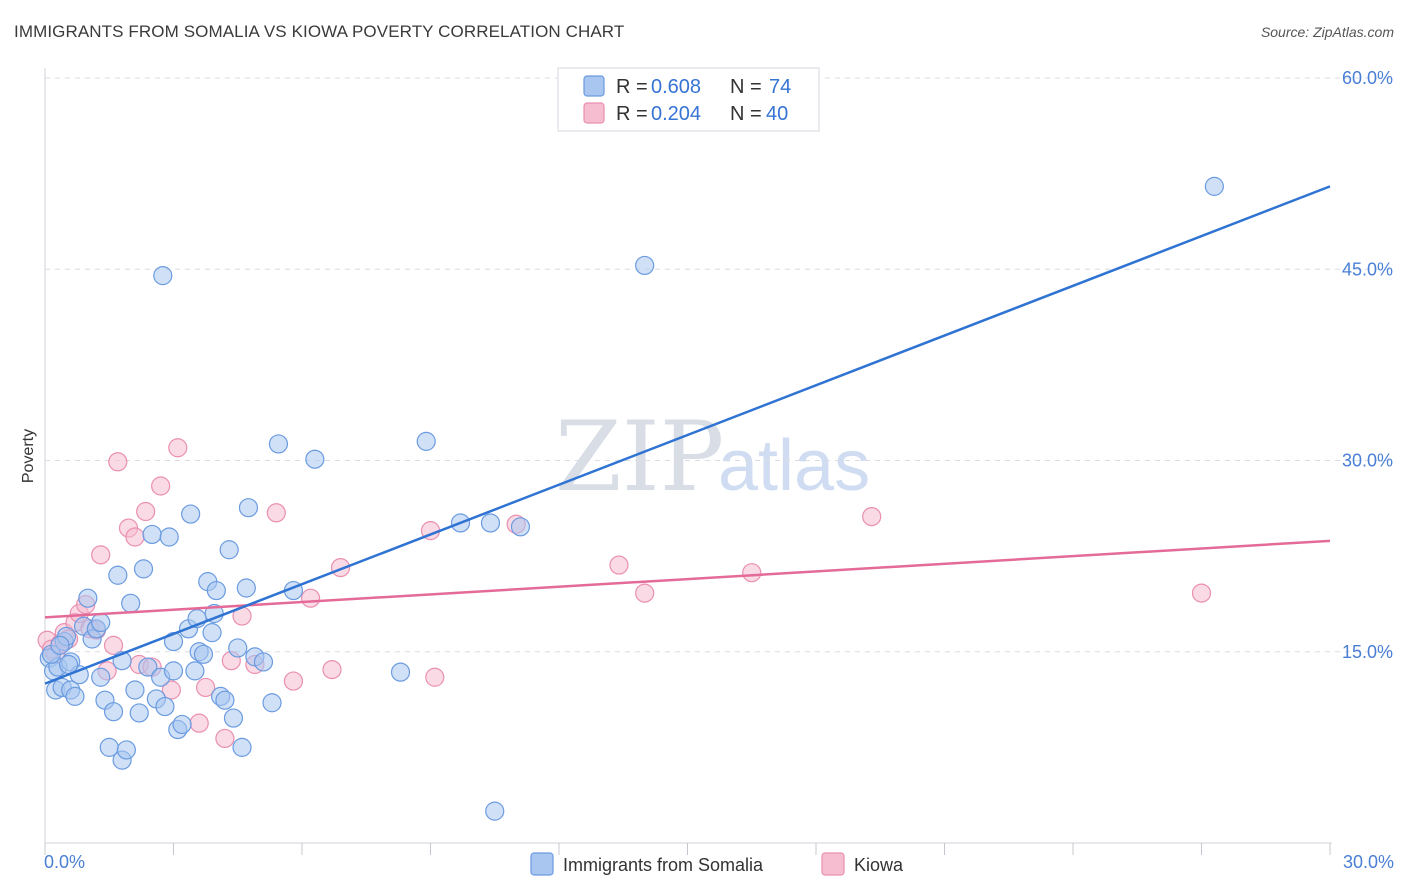 The height and width of the screenshot is (892, 1406). I want to click on x-tick-label-30: 30.0%, so click(1368, 862).